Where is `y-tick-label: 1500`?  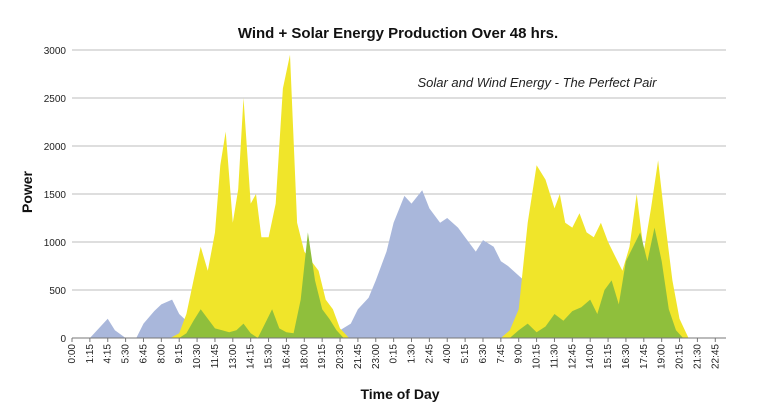
y-tick-label: 1500 is located at coordinates (55, 195).